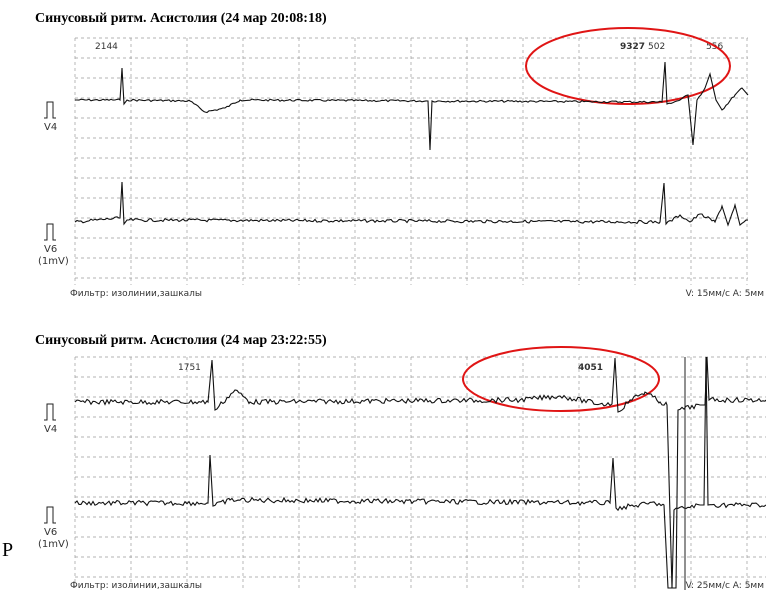  I want to click on speed-label: V: 25мм/с A: 5мм, so click(725, 586).